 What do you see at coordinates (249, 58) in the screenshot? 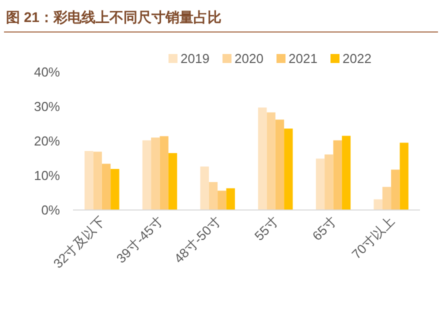
I see `legend-label: 2020` at bounding box center [249, 58].